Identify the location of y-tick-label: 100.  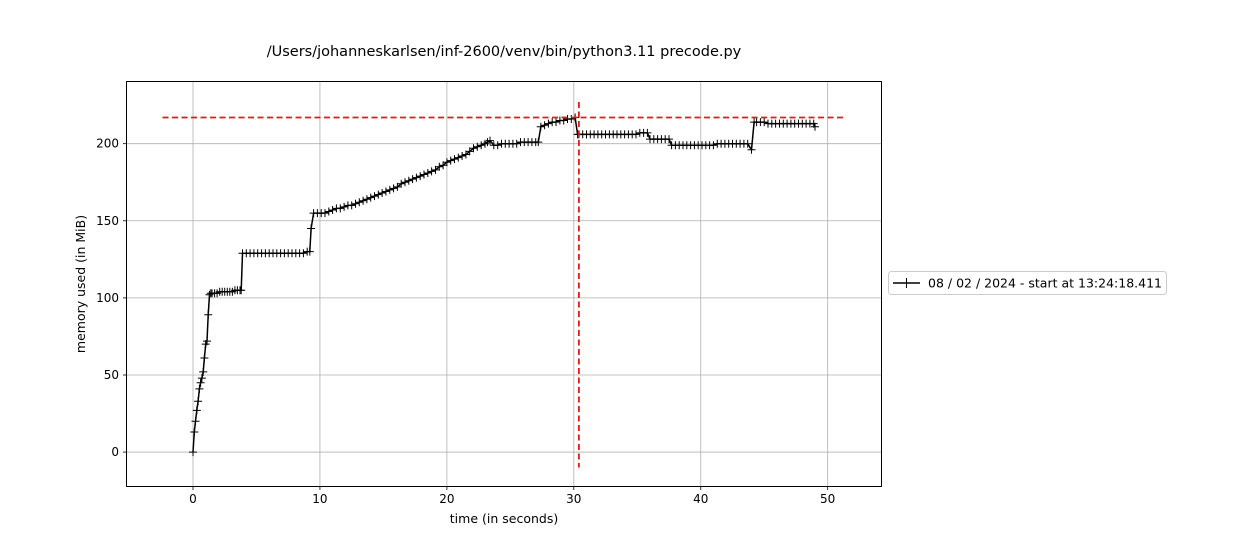
(107, 298).